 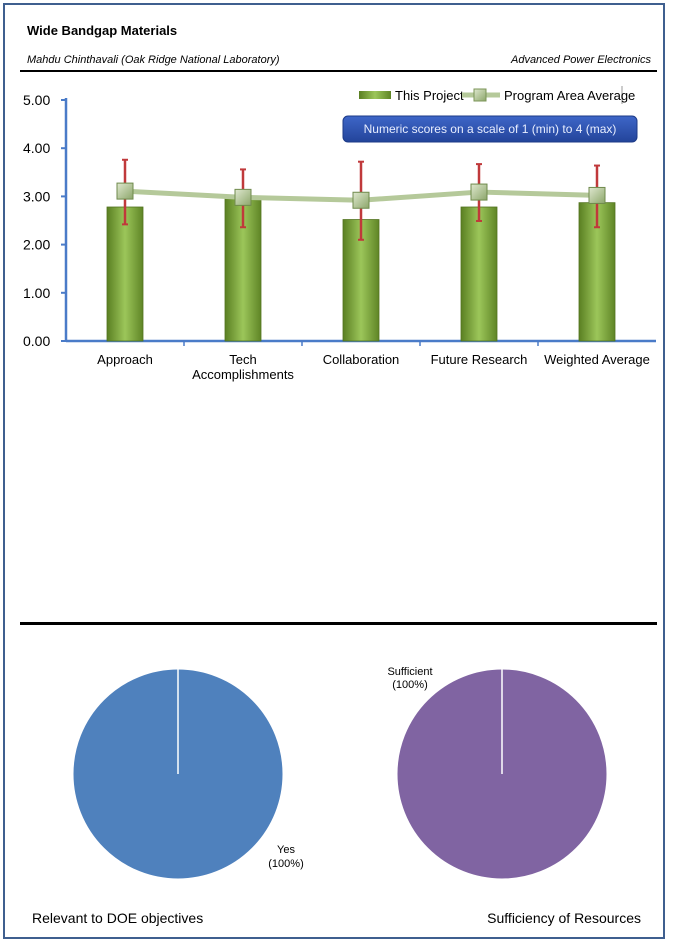 I want to click on legend-label-program-average: Program Area Average, so click(x=569, y=95).